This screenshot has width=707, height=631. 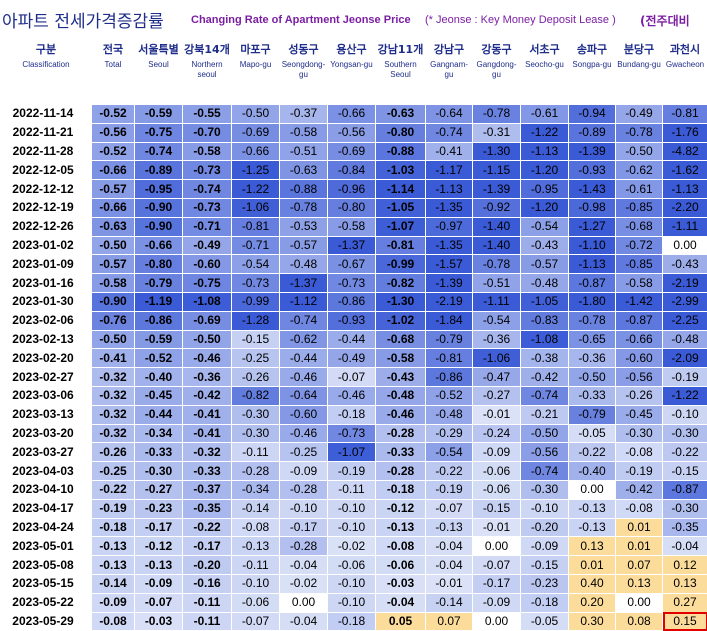 What do you see at coordinates (639, 207) in the screenshot?
I see `value-cell: -0.85` at bounding box center [639, 207].